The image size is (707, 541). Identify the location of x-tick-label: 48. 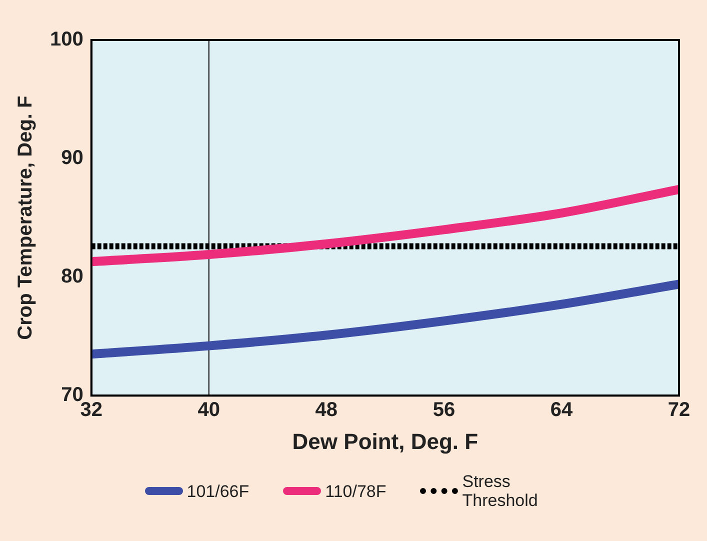
(326, 410).